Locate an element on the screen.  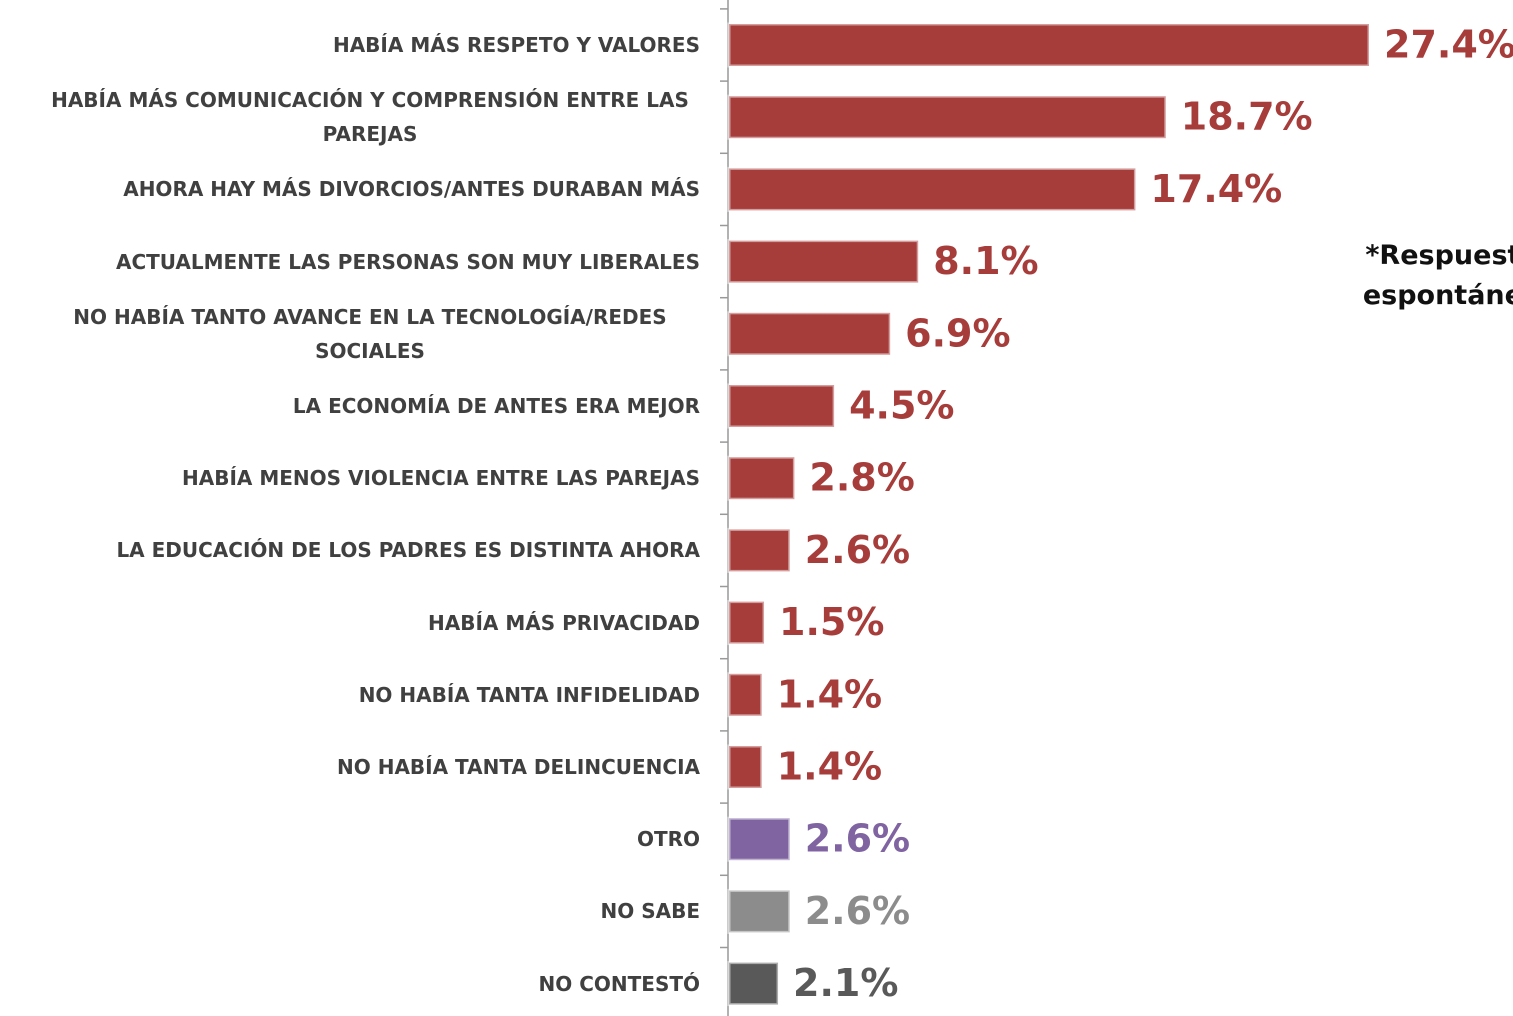
value-label: 4.5% is located at coordinates (901, 406).